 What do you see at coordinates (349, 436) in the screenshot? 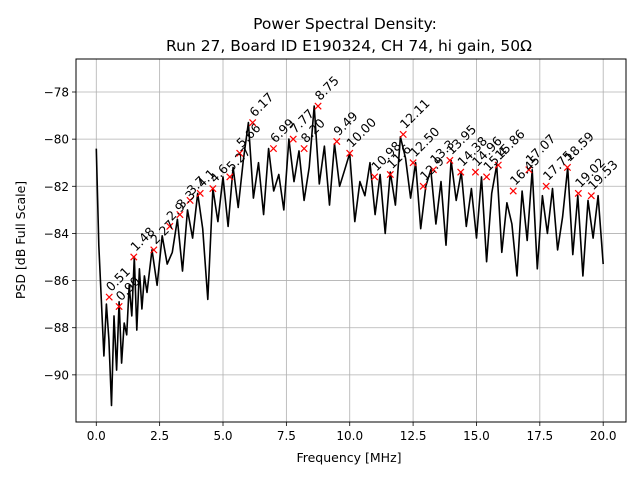
I see `x-tick-label: 10.0` at bounding box center [349, 436].